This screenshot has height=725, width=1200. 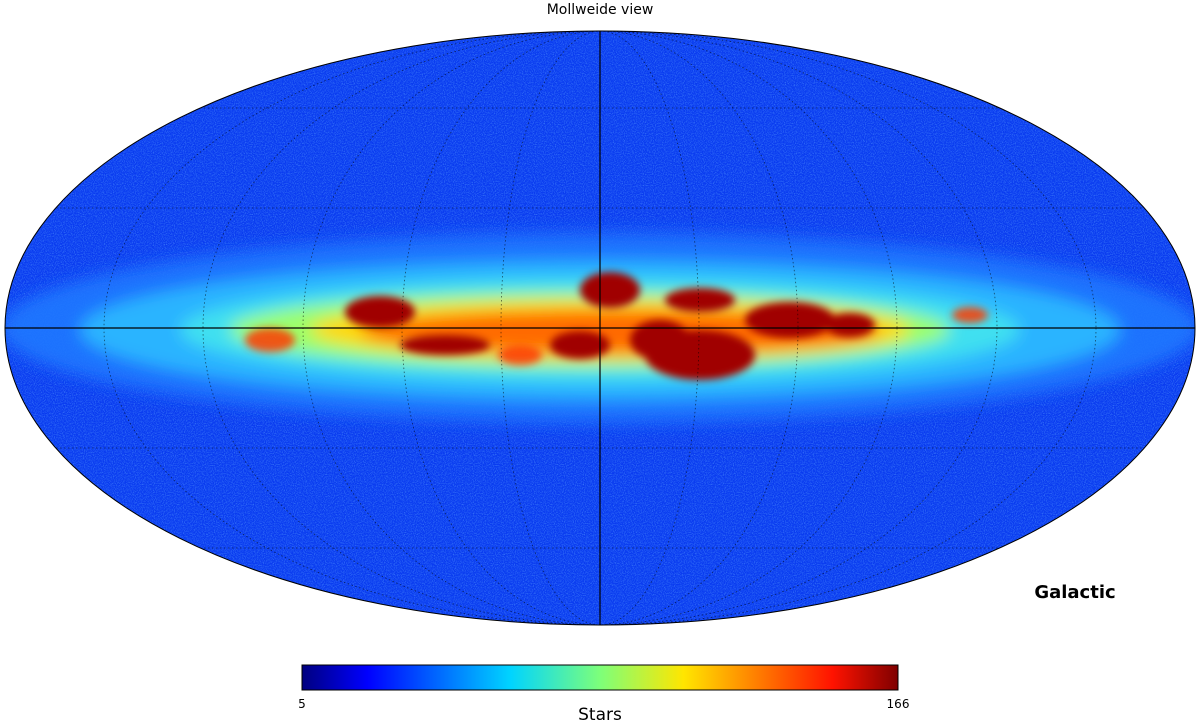 What do you see at coordinates (600, 10) in the screenshot?
I see `map-title: Mollweide view` at bounding box center [600, 10].